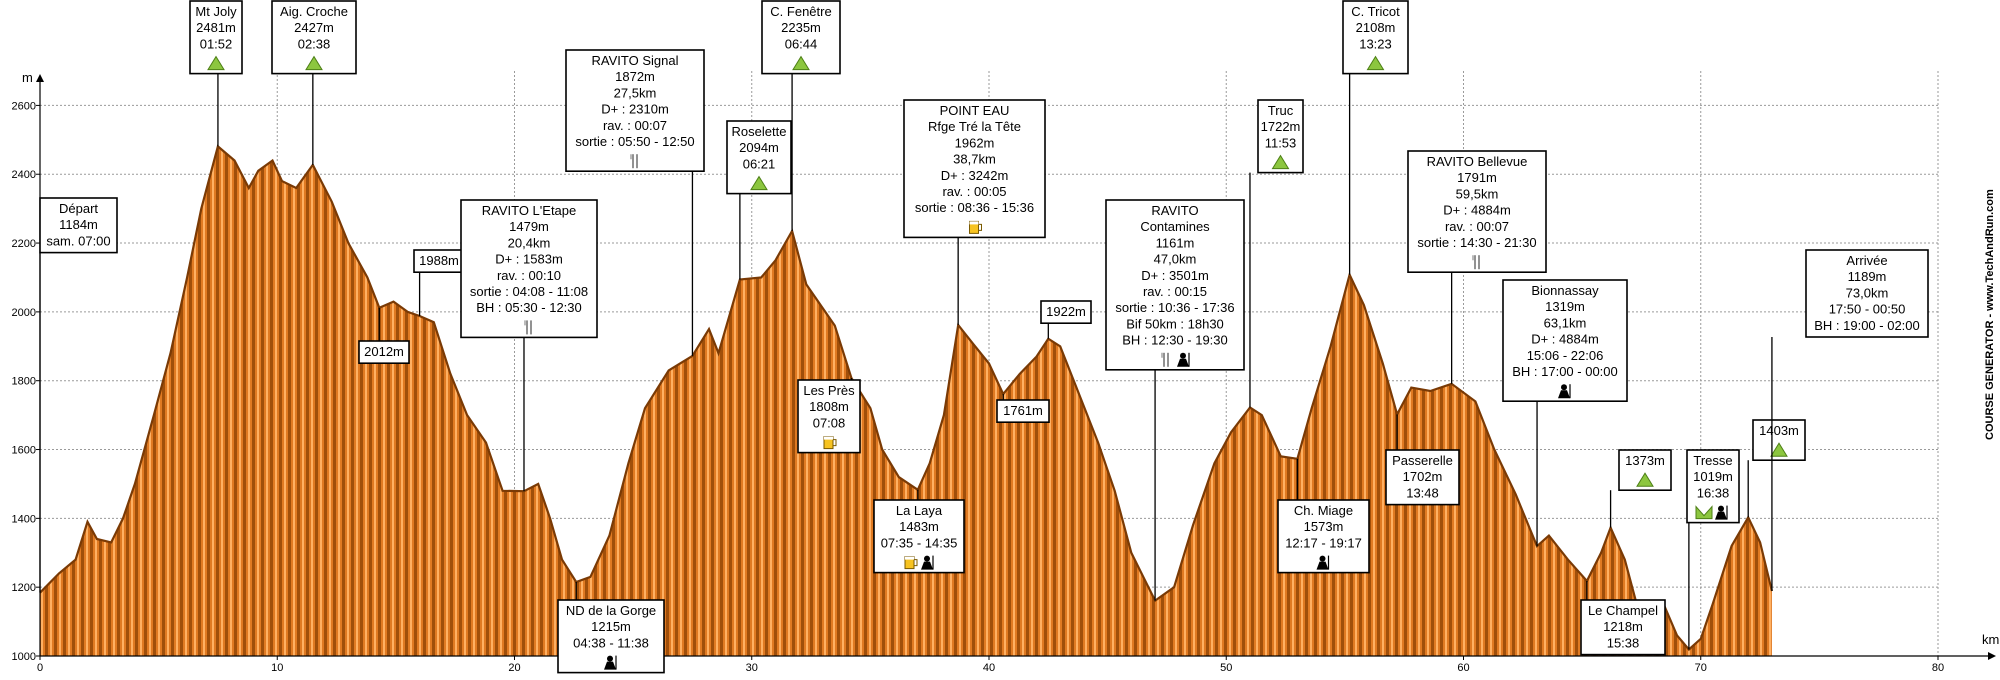 This screenshot has height=680, width=2000. Describe the element at coordinates (1375, 43) in the screenshot. I see `waypoint-label: 13:23` at that location.